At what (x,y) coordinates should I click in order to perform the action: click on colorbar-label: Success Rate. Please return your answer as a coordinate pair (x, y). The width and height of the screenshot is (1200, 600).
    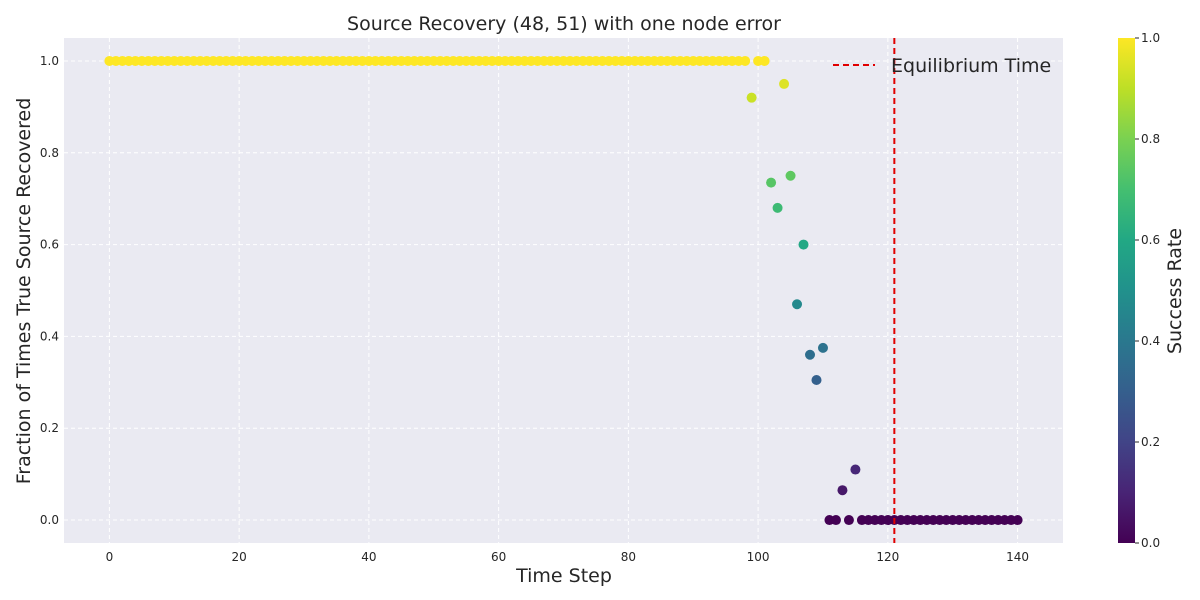
    Looking at the image, I should click on (1175, 291).